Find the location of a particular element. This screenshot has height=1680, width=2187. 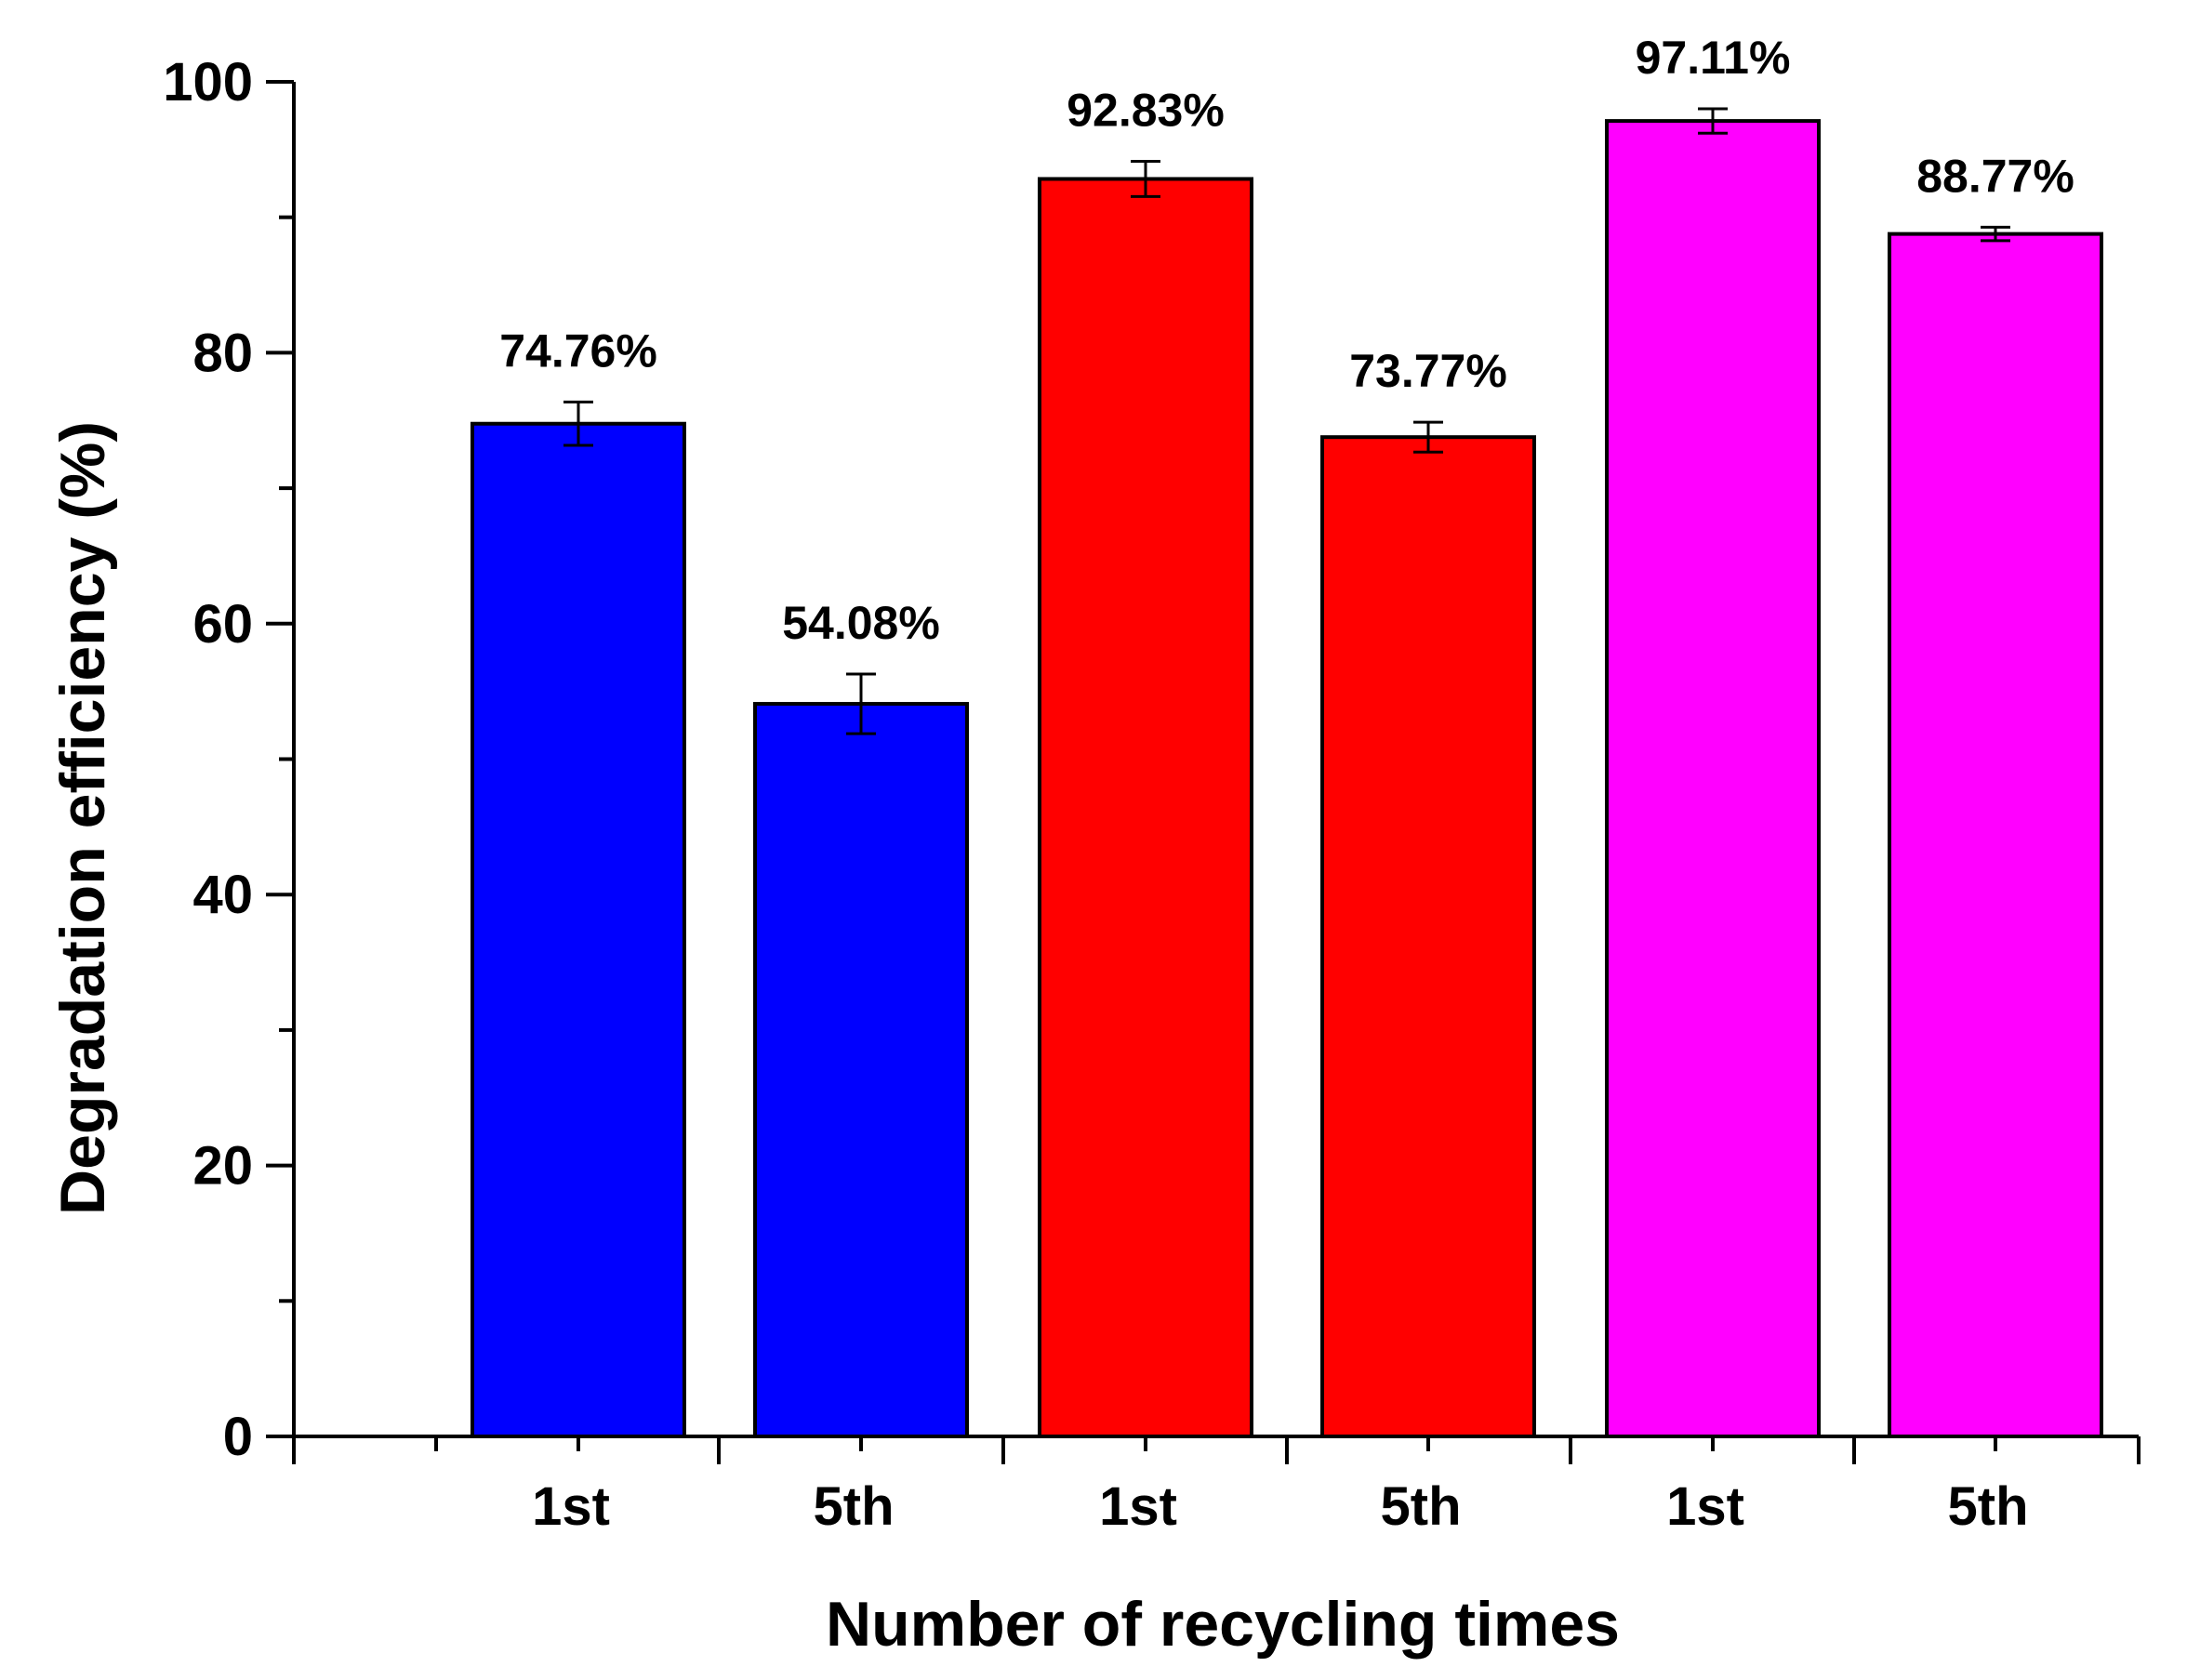

data-label-2: 54.08% is located at coordinates (861, 623).